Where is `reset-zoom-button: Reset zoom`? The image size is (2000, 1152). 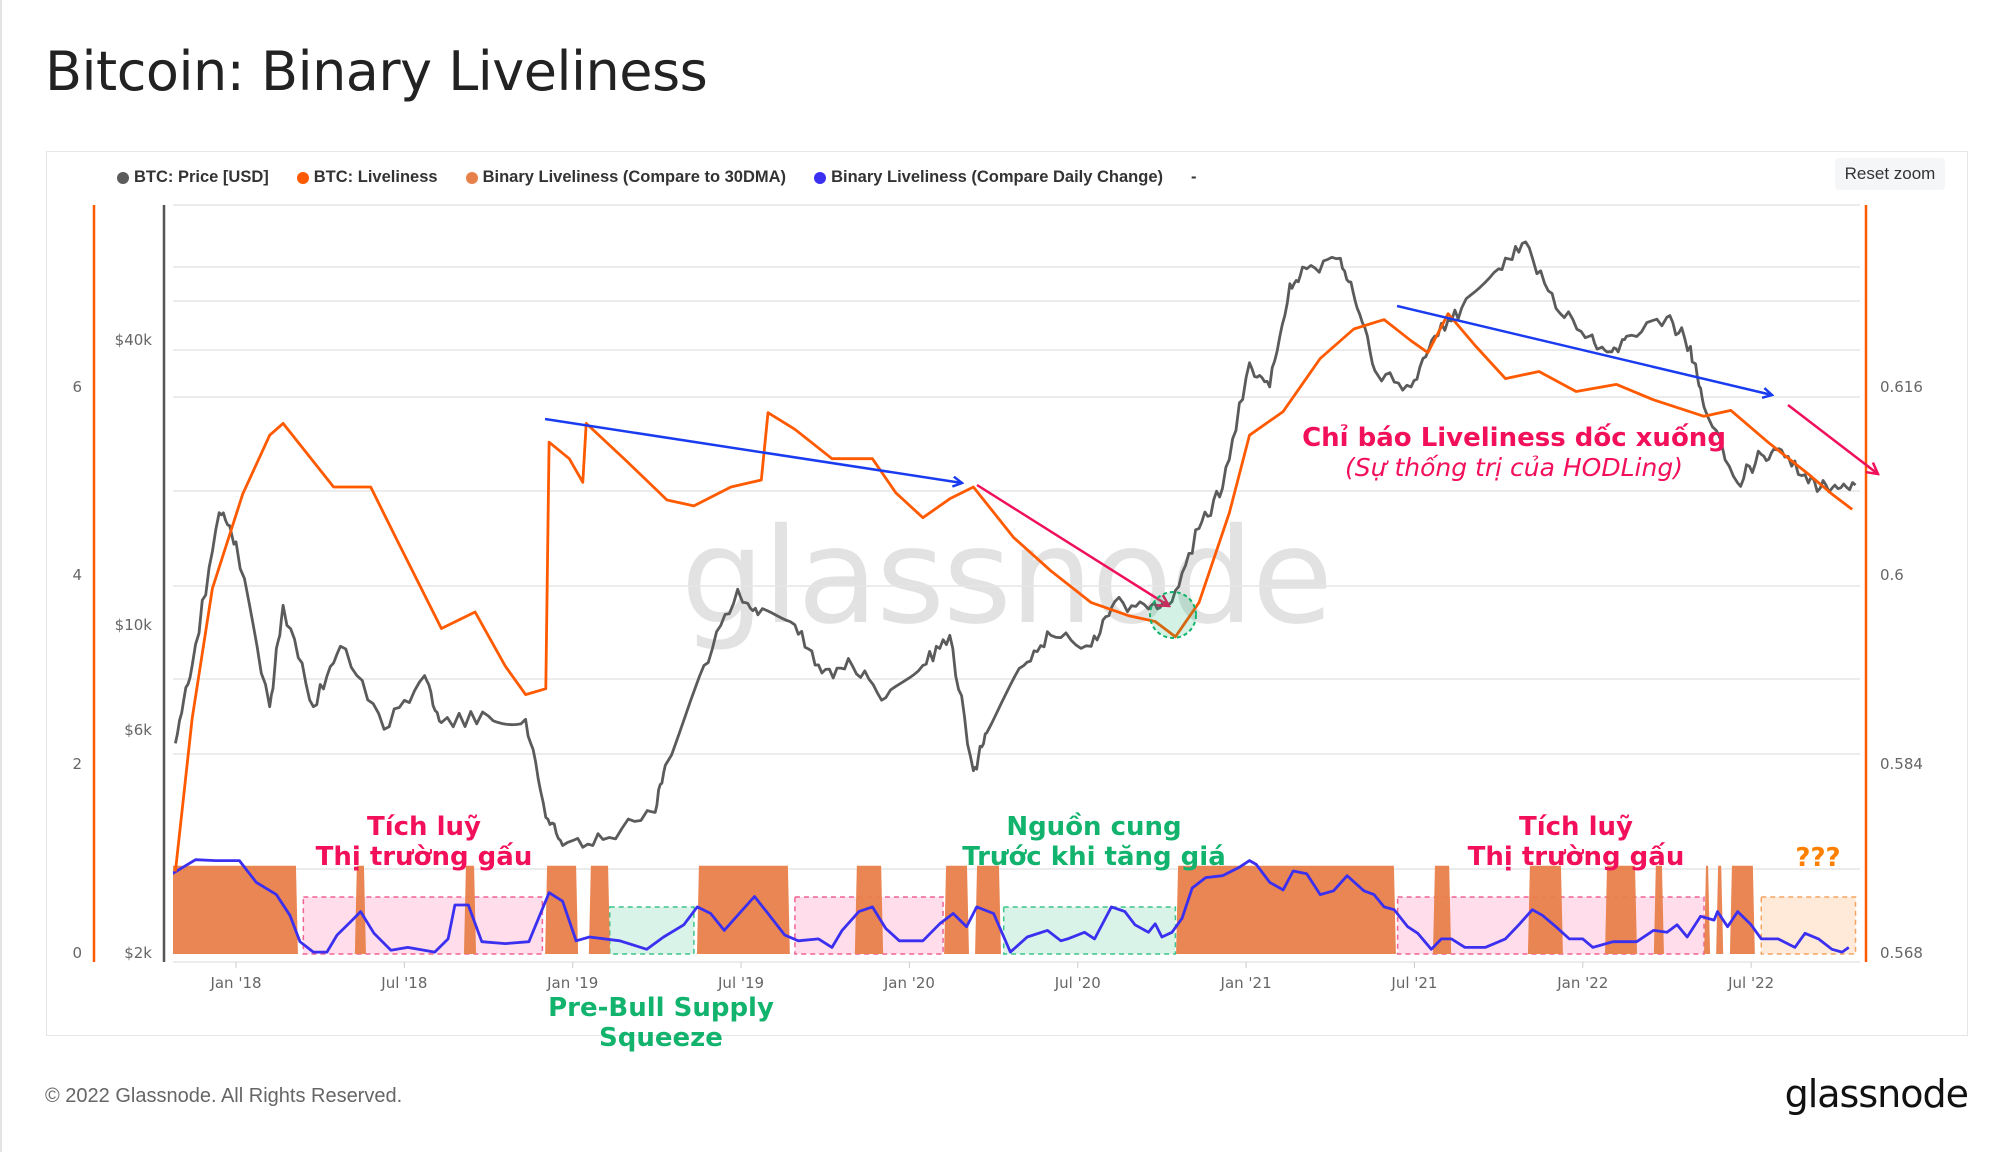 reset-zoom-button: Reset zoom is located at coordinates (1890, 174).